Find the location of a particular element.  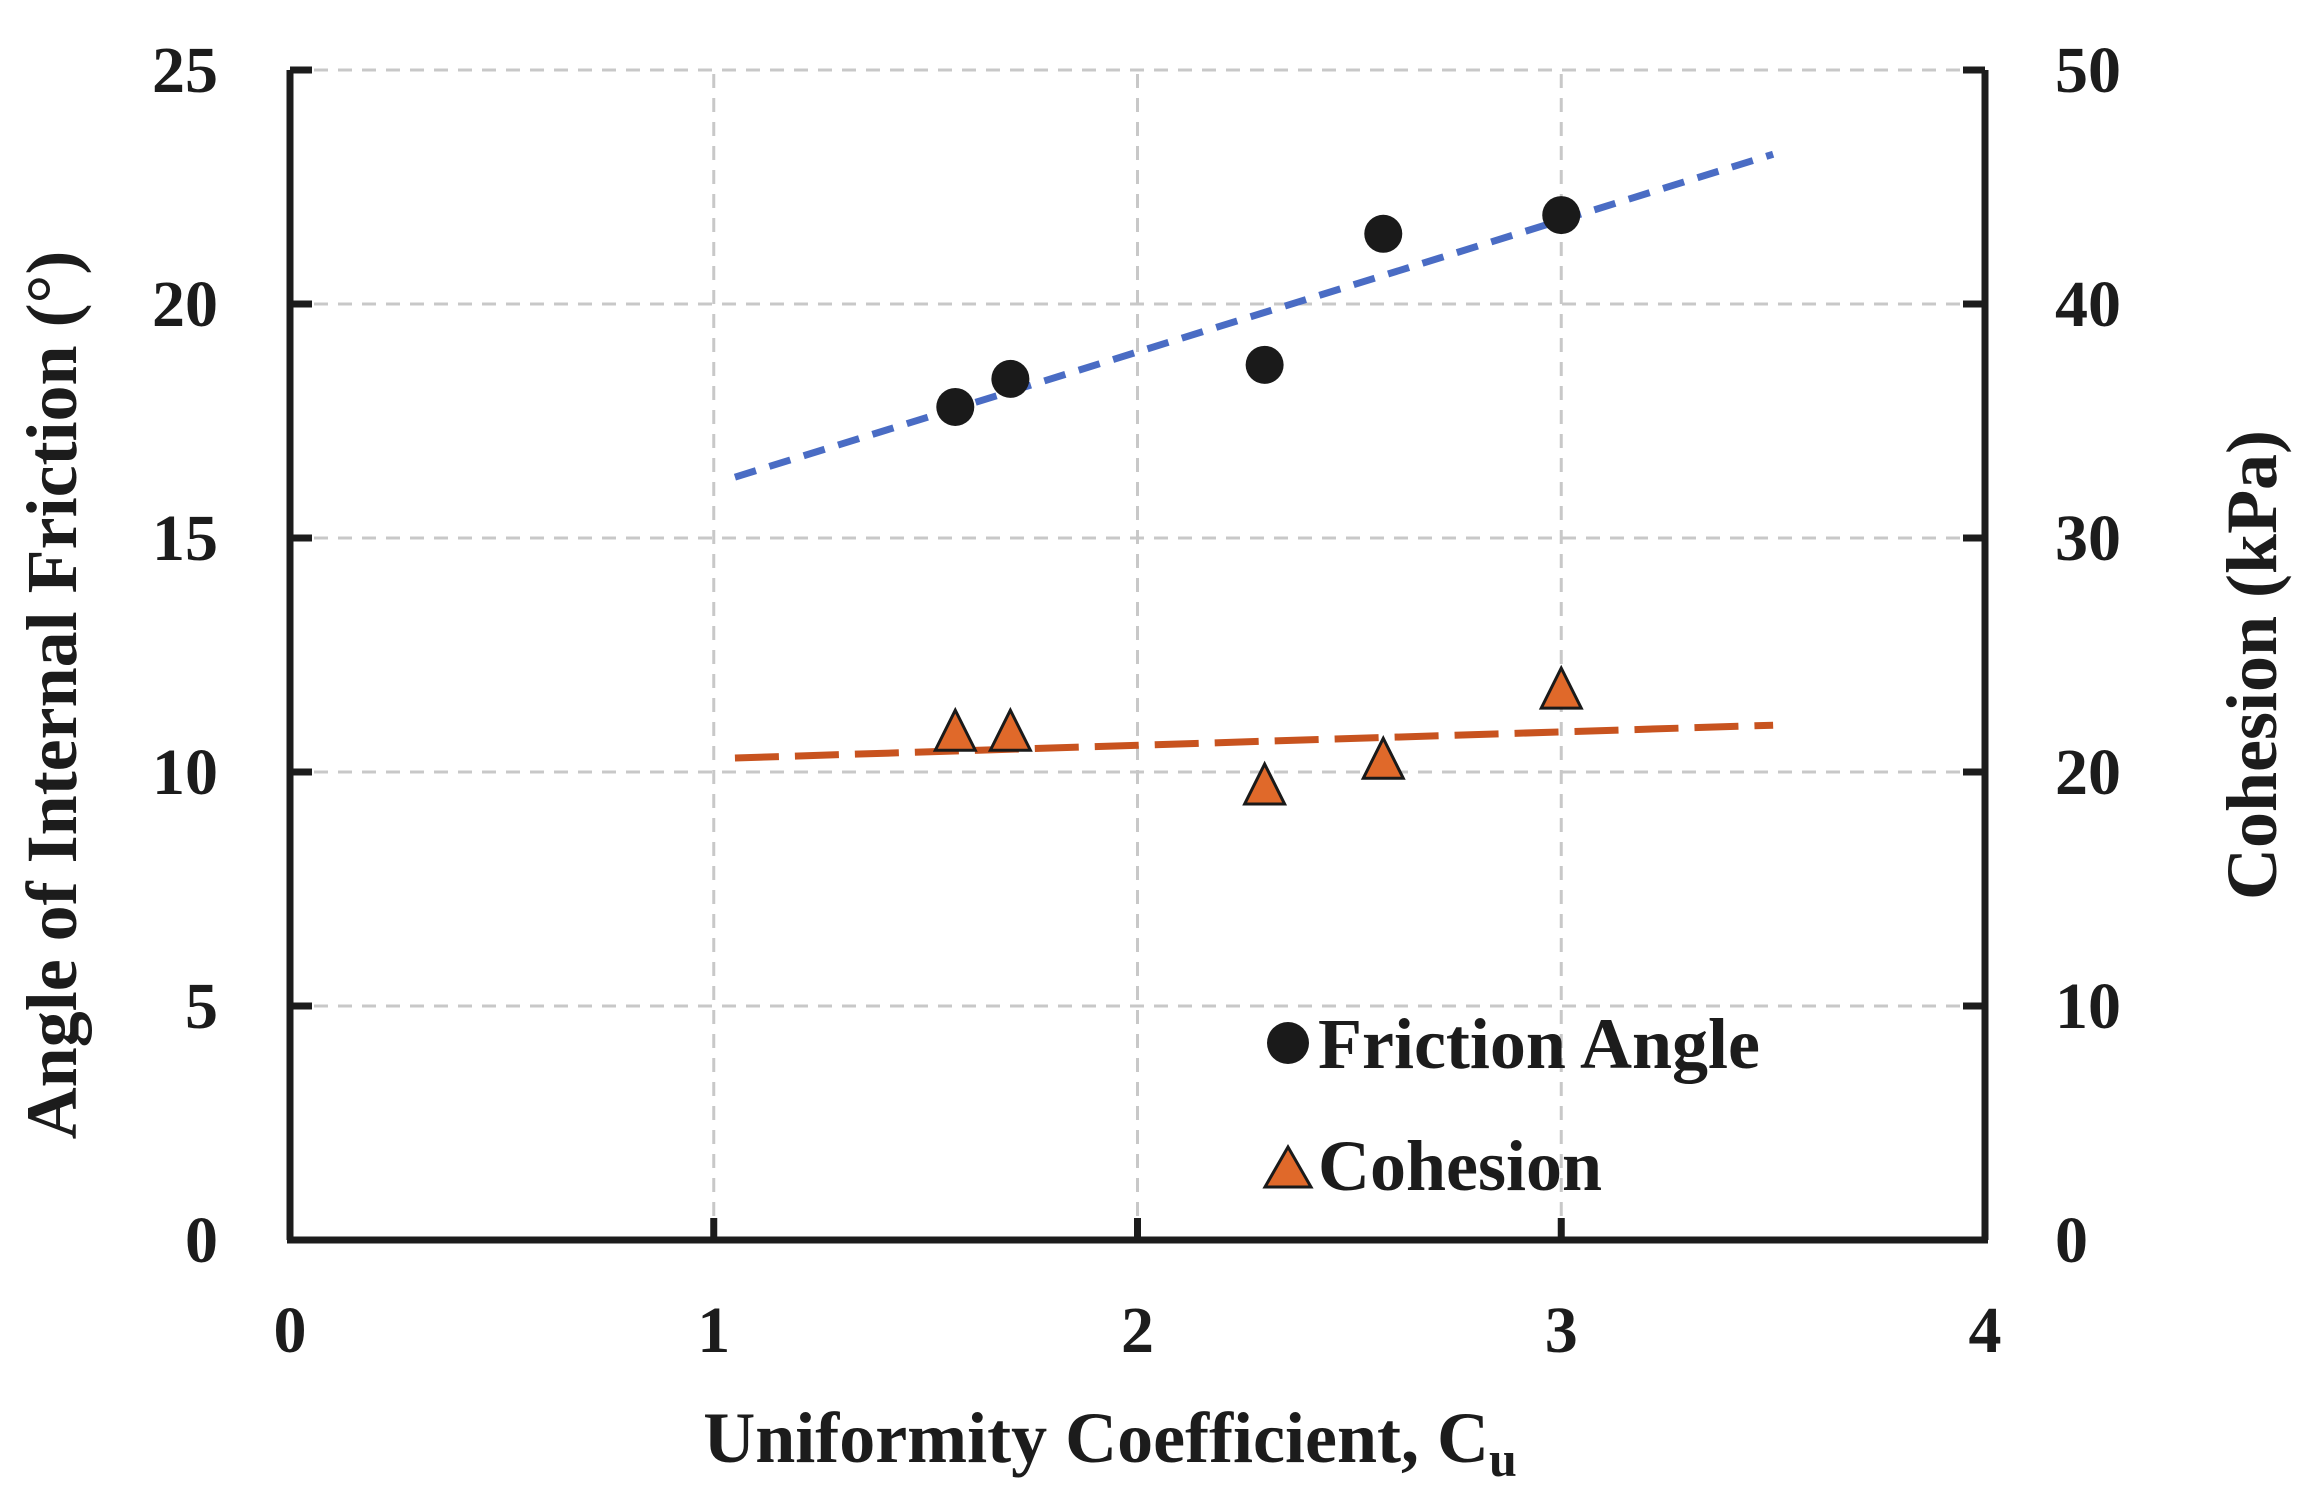

y-right-tick-label: 30 is located at coordinates (2088, 538).